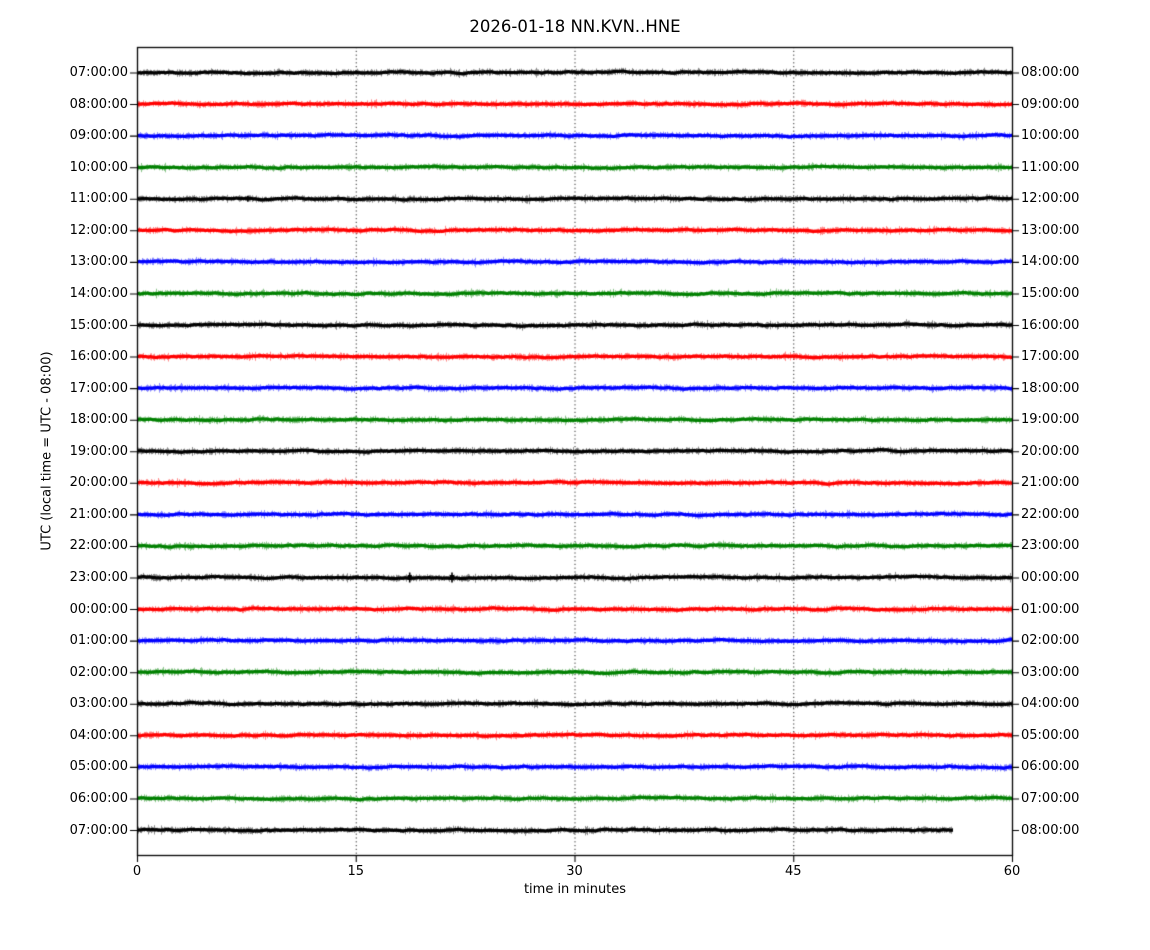 The height and width of the screenshot is (950, 1150). What do you see at coordinates (98, 577) in the screenshot?
I see `y-tick-label-utc: 23:00:00` at bounding box center [98, 577].